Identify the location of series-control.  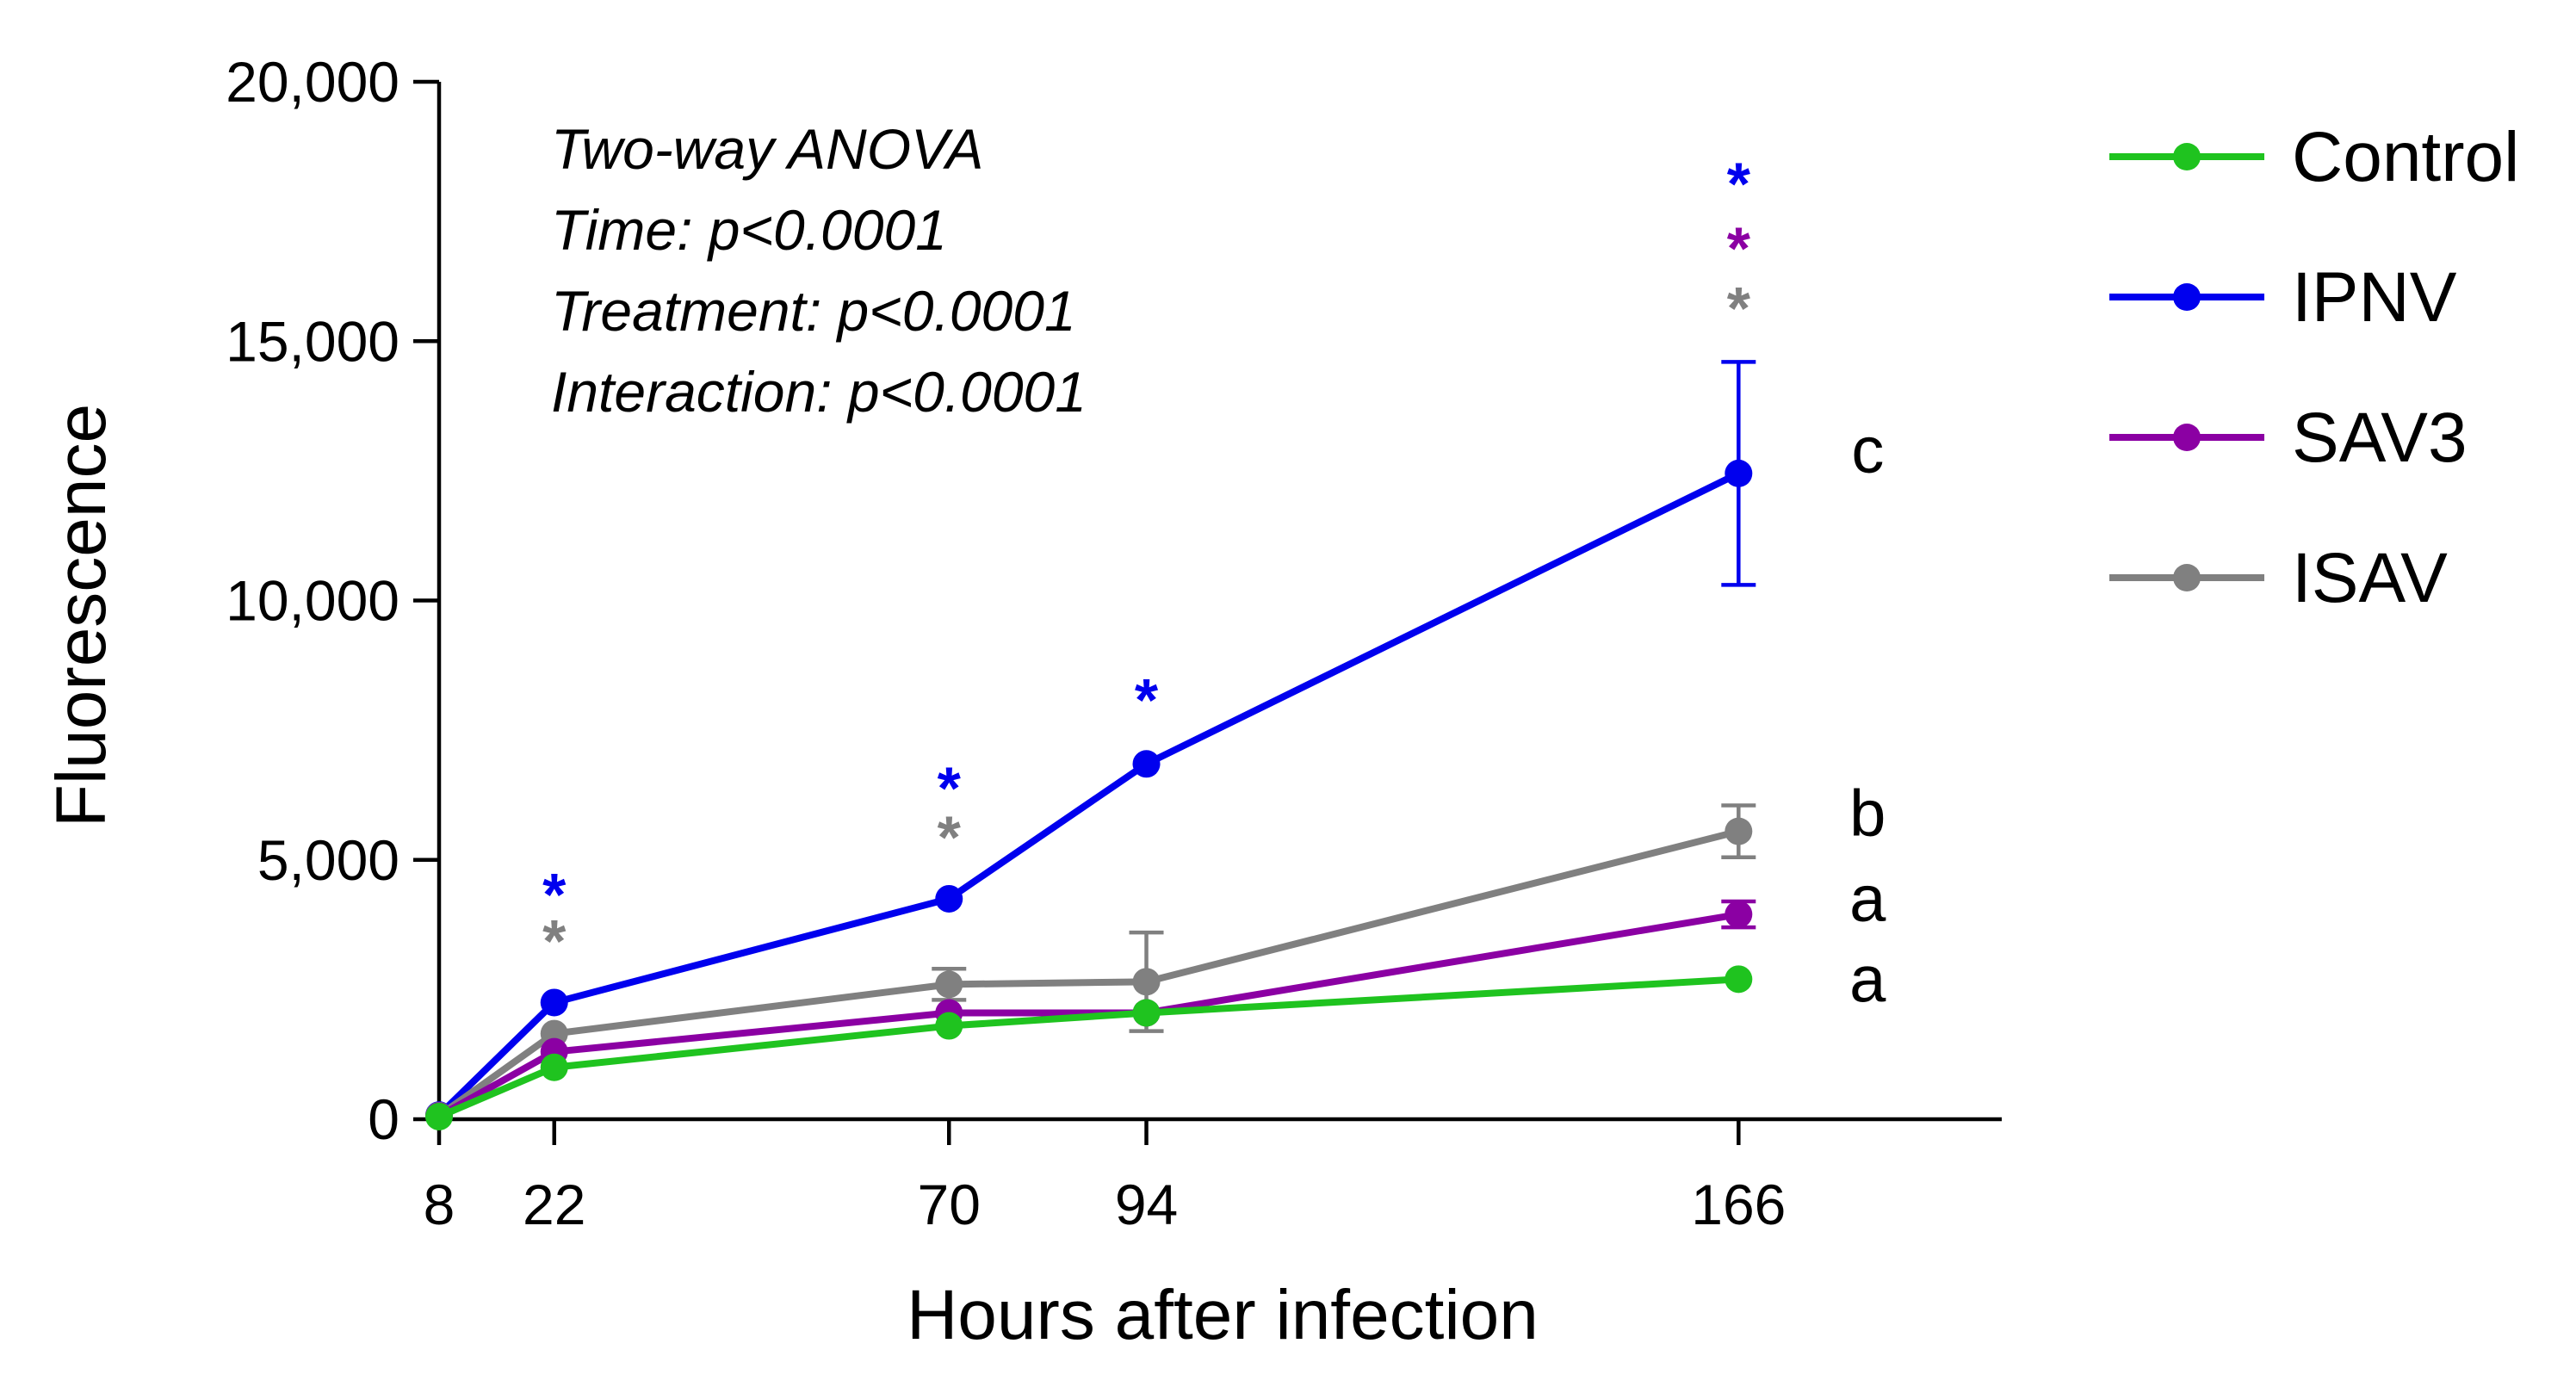
(1089, 1047).